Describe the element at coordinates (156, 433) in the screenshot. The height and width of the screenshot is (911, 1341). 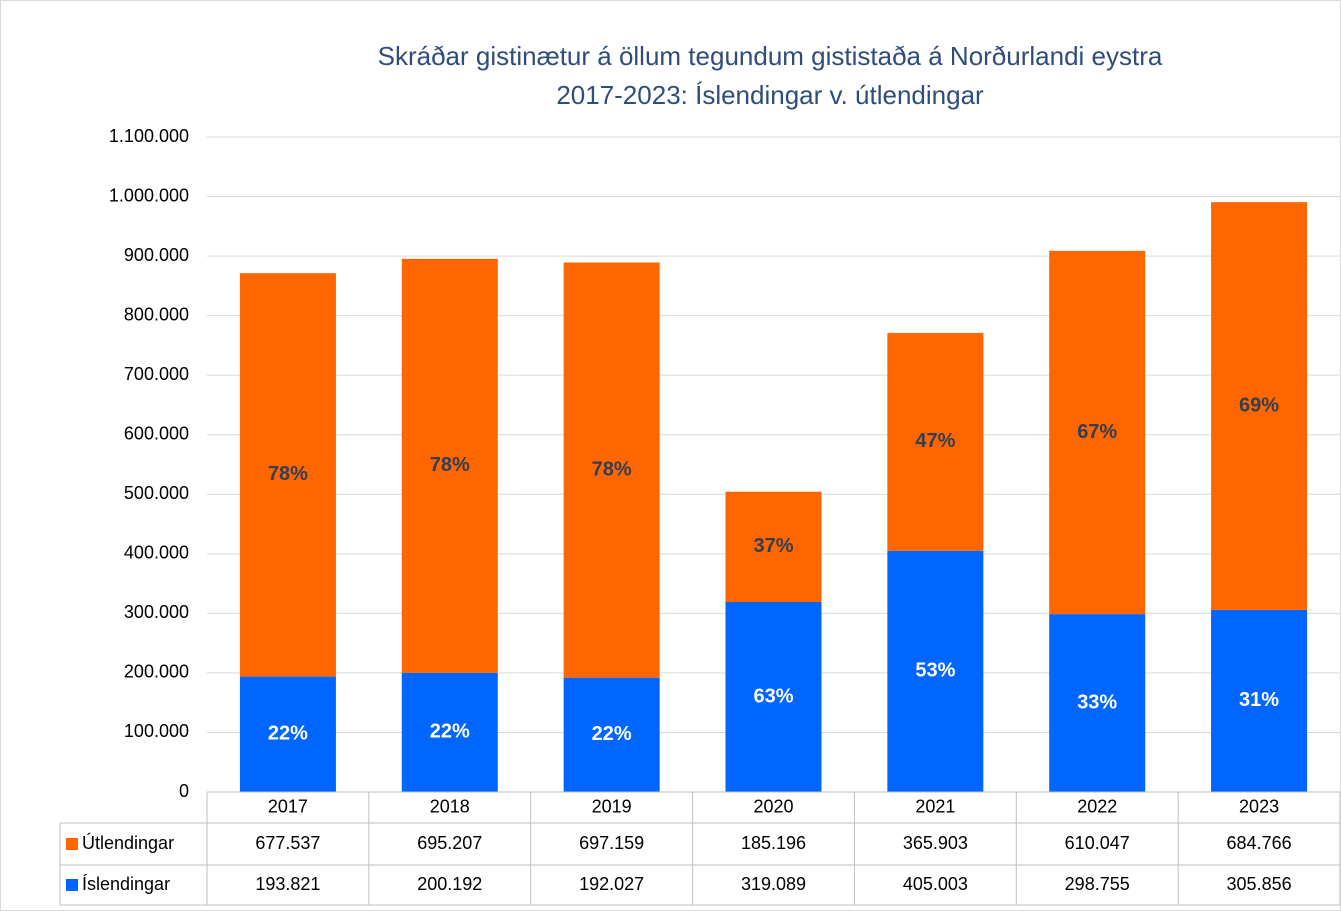
I see `y-tick-label: 600.000` at that location.